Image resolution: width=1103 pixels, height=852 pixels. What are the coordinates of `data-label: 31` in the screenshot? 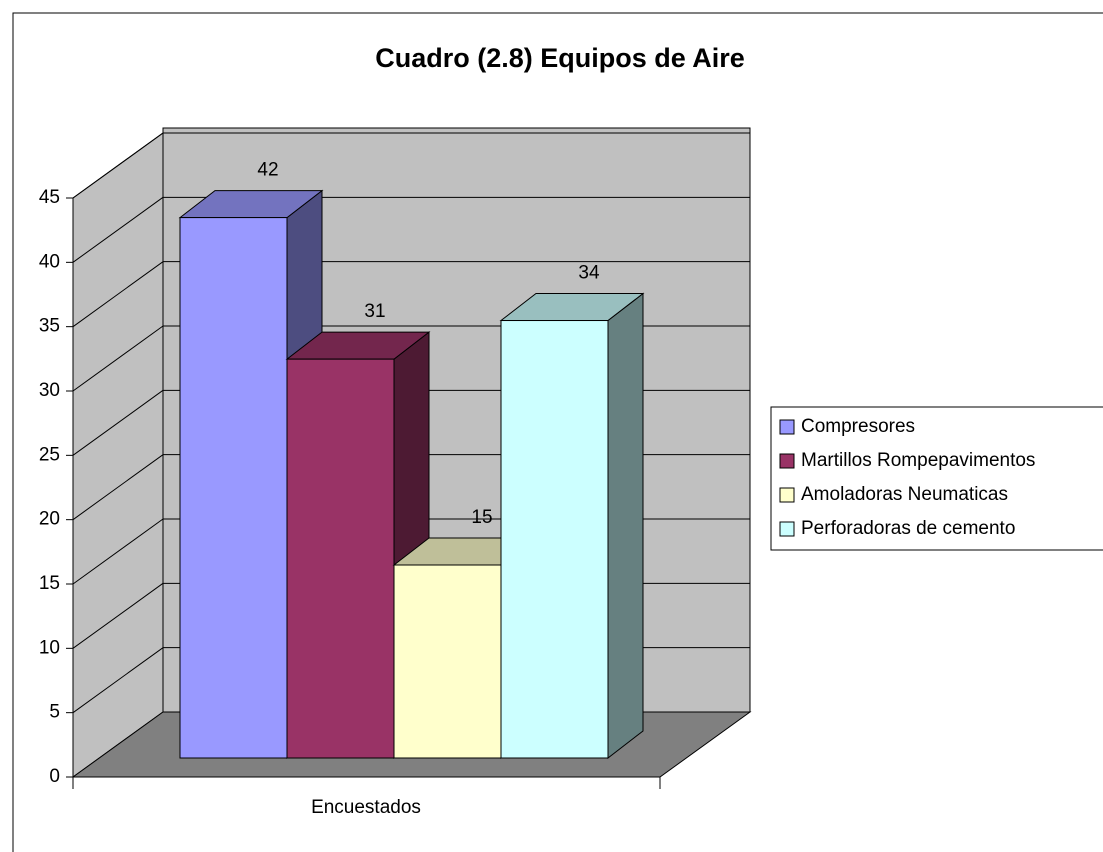 It's located at (374, 311).